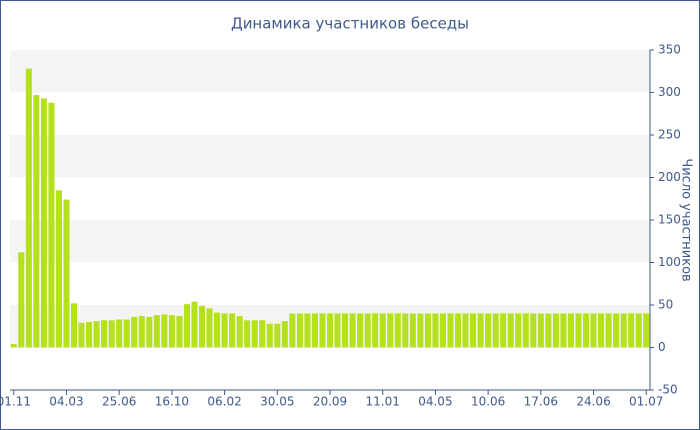  I want to click on y-tick-label: -50, so click(668, 390).